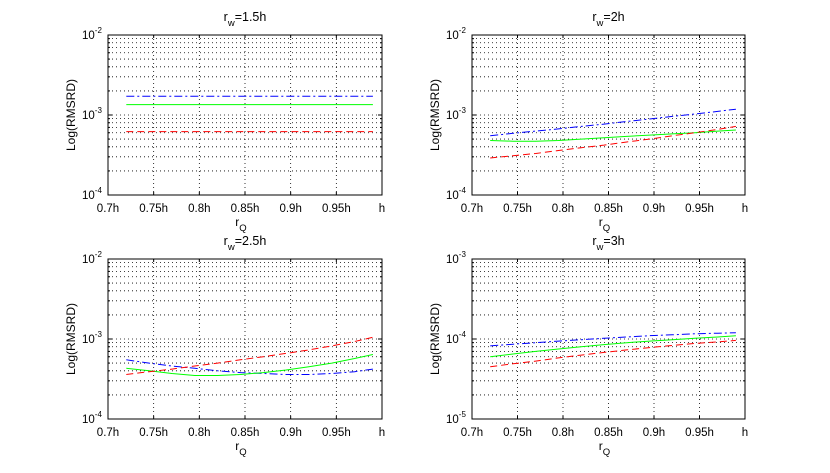  Describe the element at coordinates (245, 19) in the screenshot. I see `chart-title: rw=1.5h` at that location.